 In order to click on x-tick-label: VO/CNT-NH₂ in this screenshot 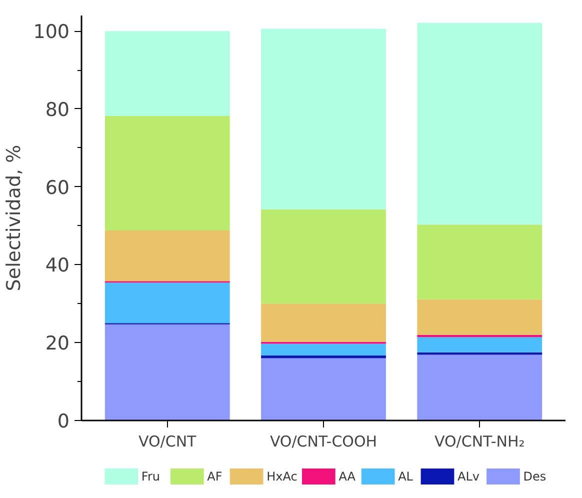, I will do `click(479, 441)`.